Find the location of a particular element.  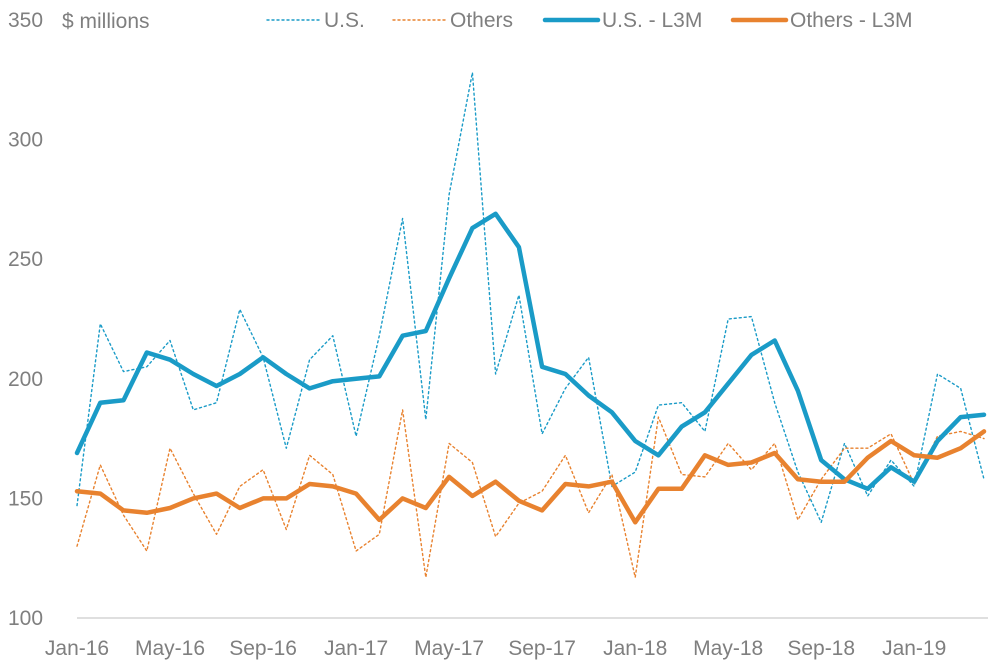

y-axis: 100 150 200 250 300 350 is located at coordinates (25, 319).